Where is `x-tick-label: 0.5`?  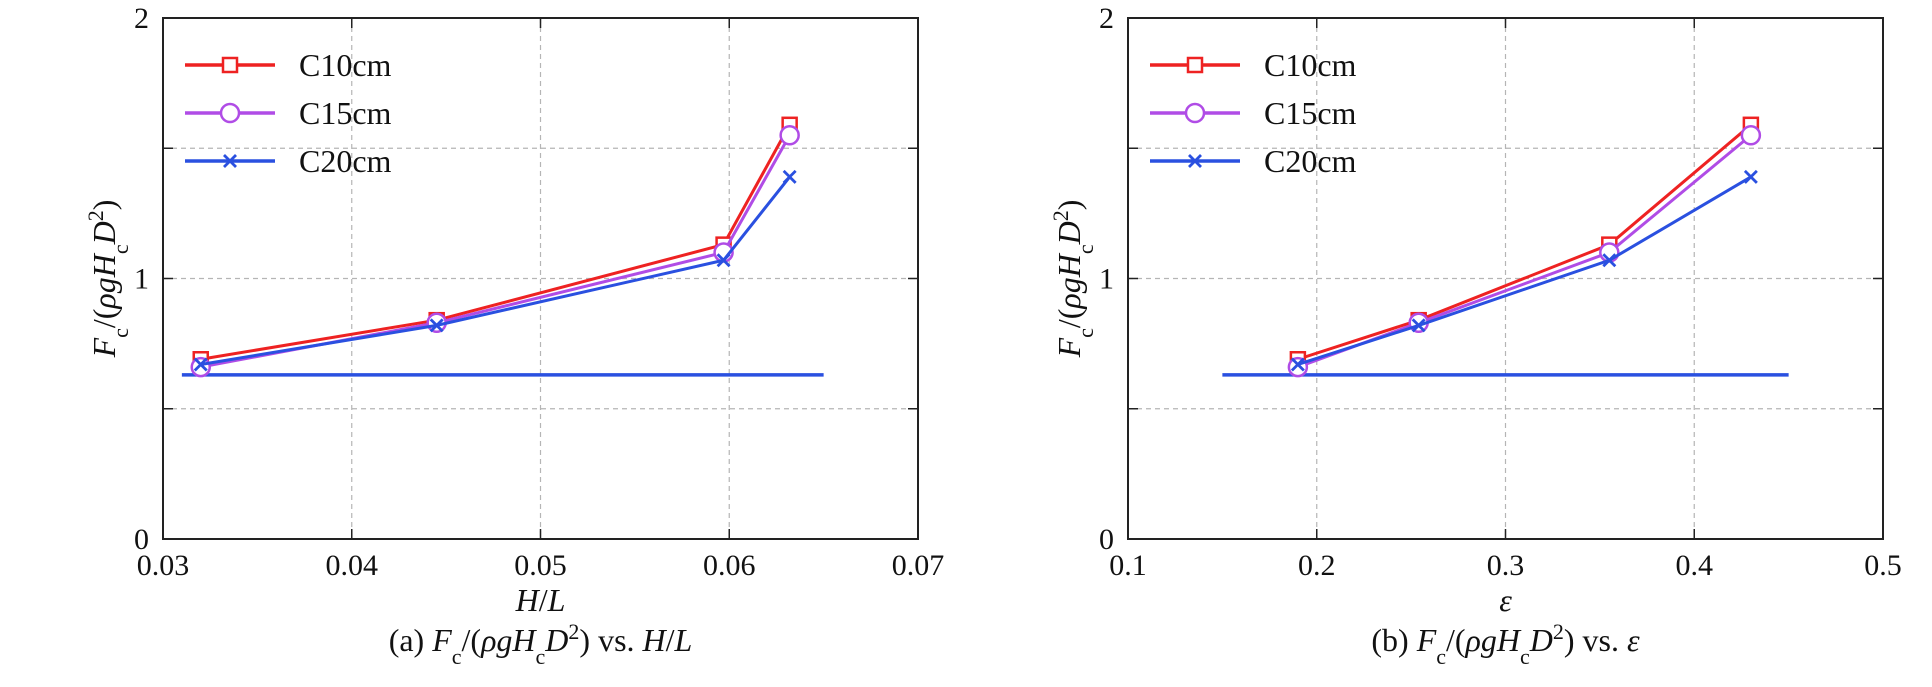
x-tick-label: 0.5 is located at coordinates (1883, 565).